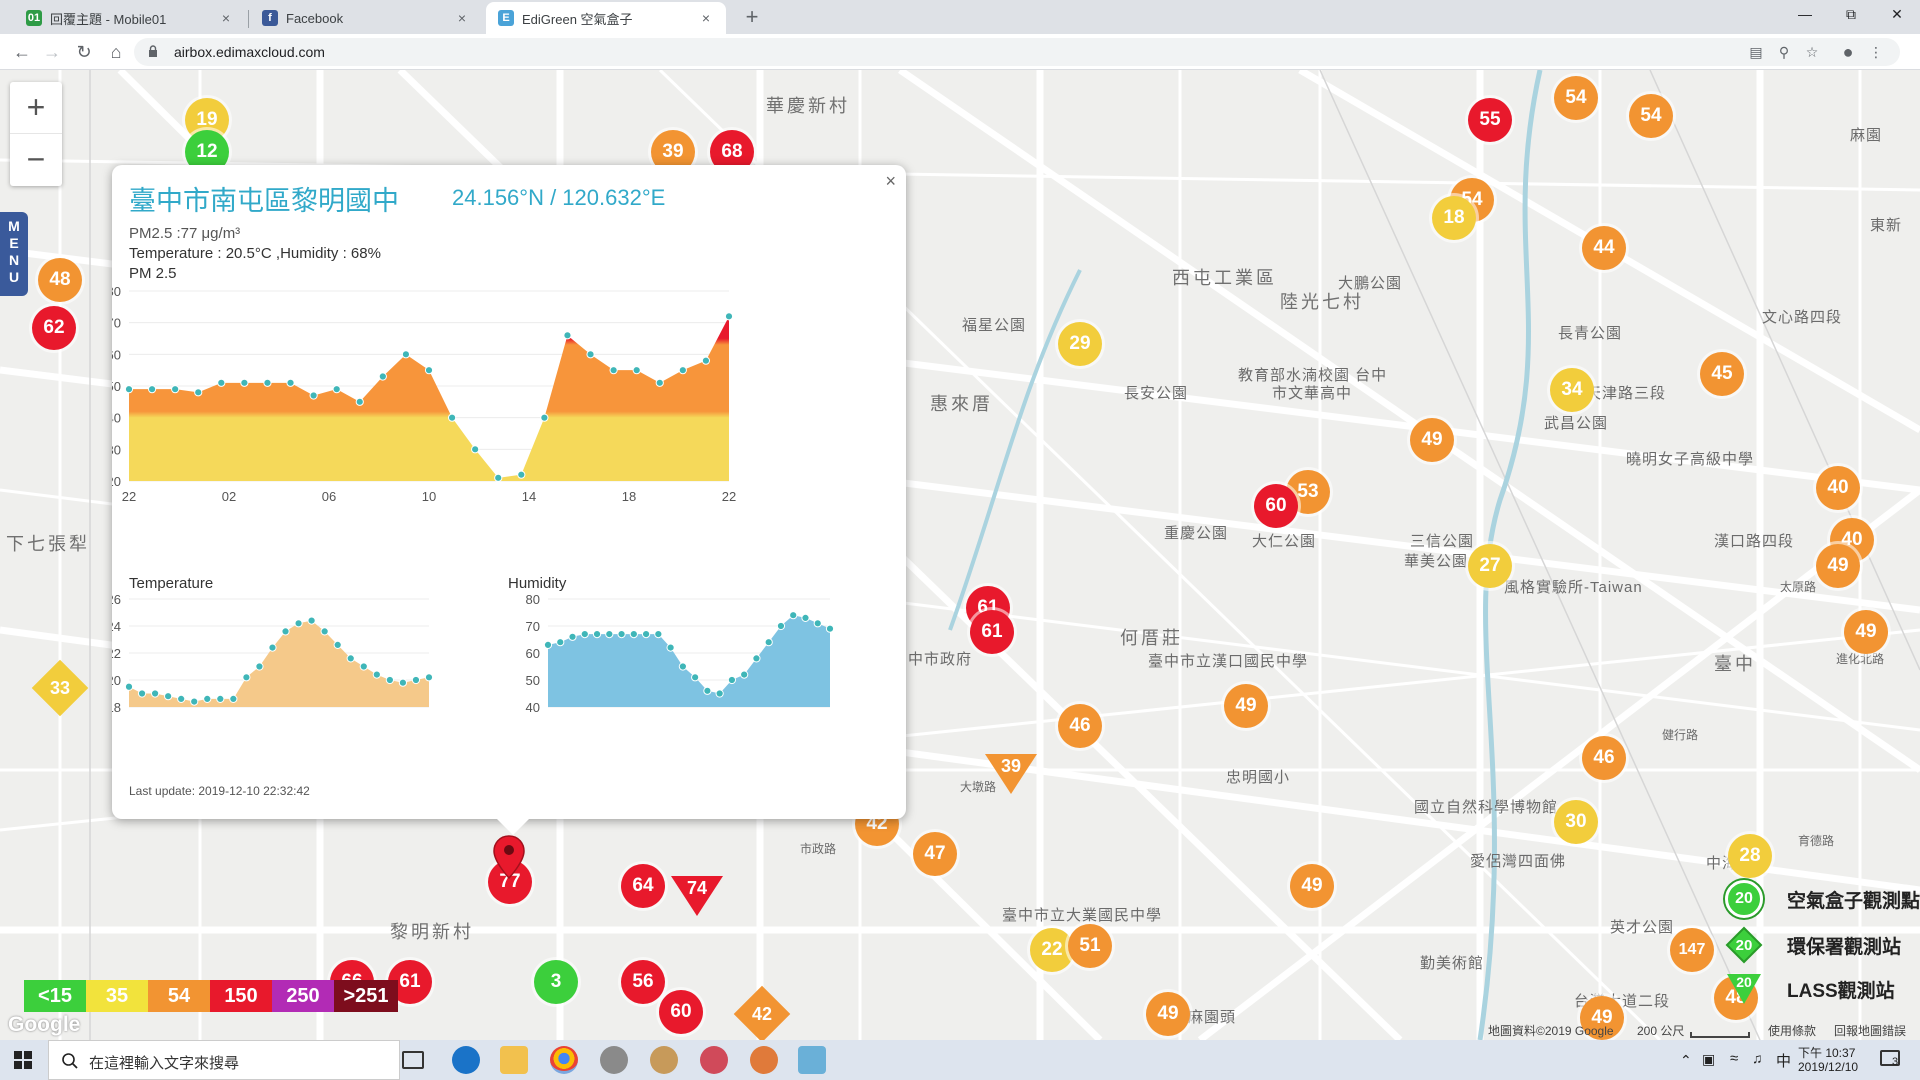 This screenshot has width=1920, height=1080. What do you see at coordinates (23, 1060) in the screenshot?
I see `windows-start-icon` at bounding box center [23, 1060].